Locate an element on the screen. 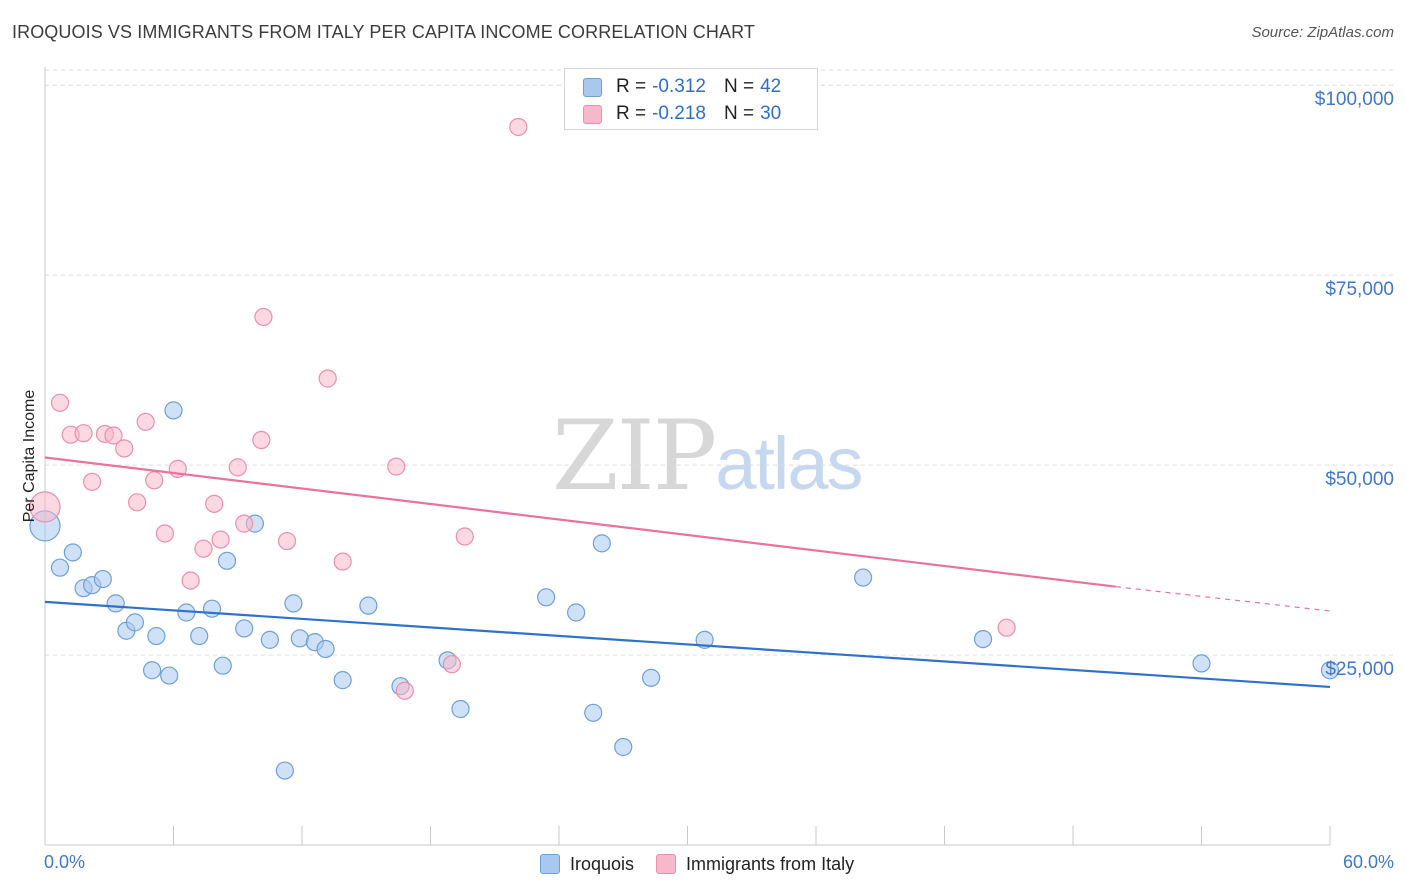 This screenshot has width=1406, height=892. n-value: 42 is located at coordinates (771, 86).